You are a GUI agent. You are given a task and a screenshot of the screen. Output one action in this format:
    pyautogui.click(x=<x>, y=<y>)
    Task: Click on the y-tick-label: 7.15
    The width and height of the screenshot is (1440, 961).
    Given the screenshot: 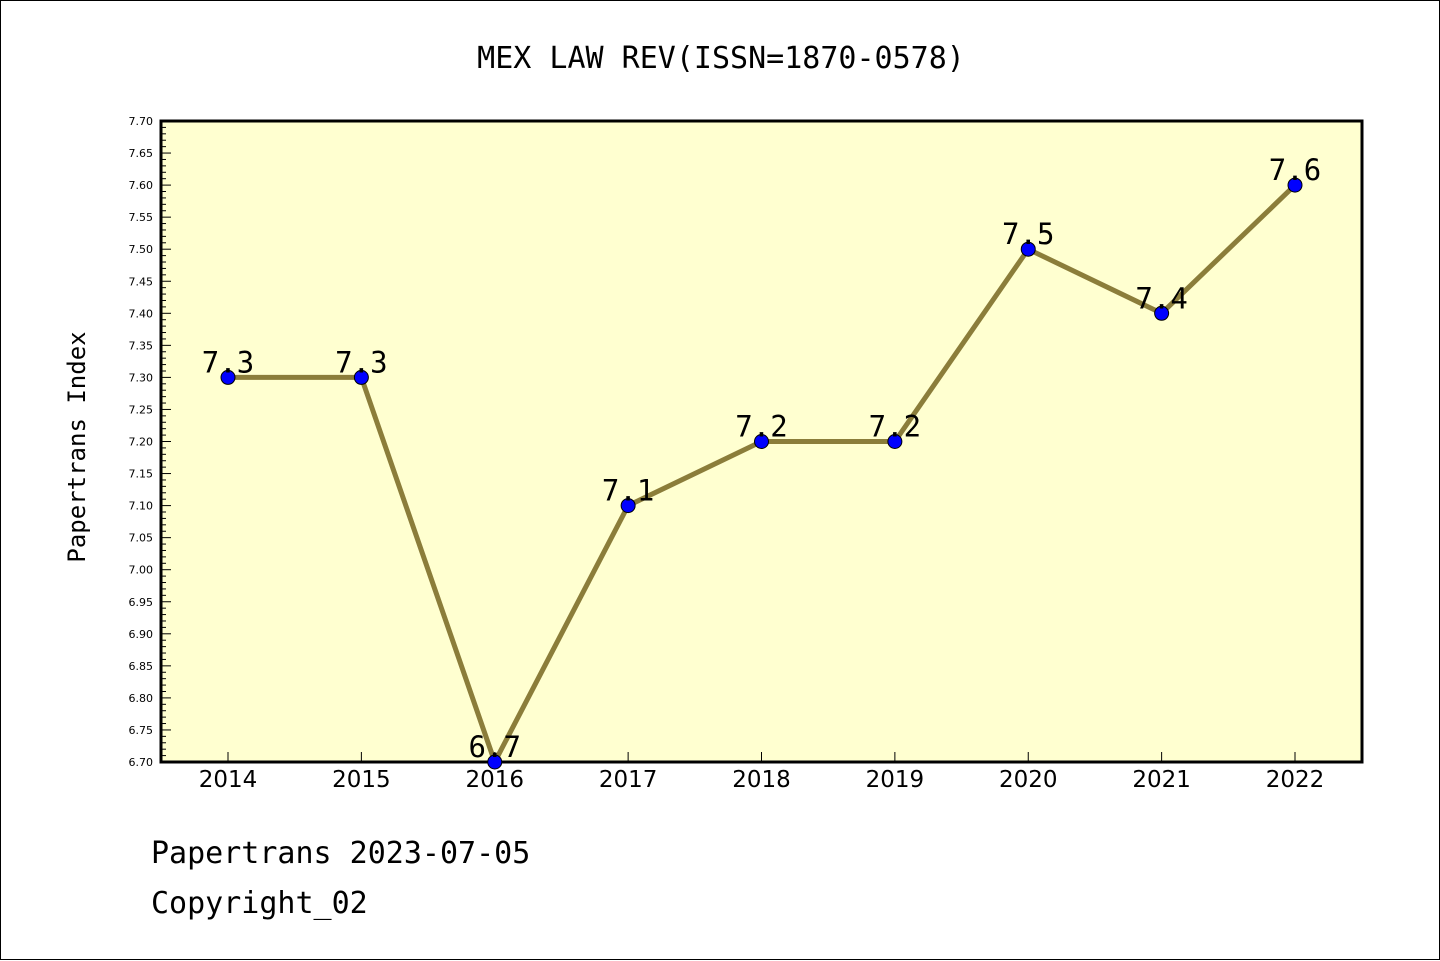 What is the action you would take?
    pyautogui.click(x=141, y=474)
    